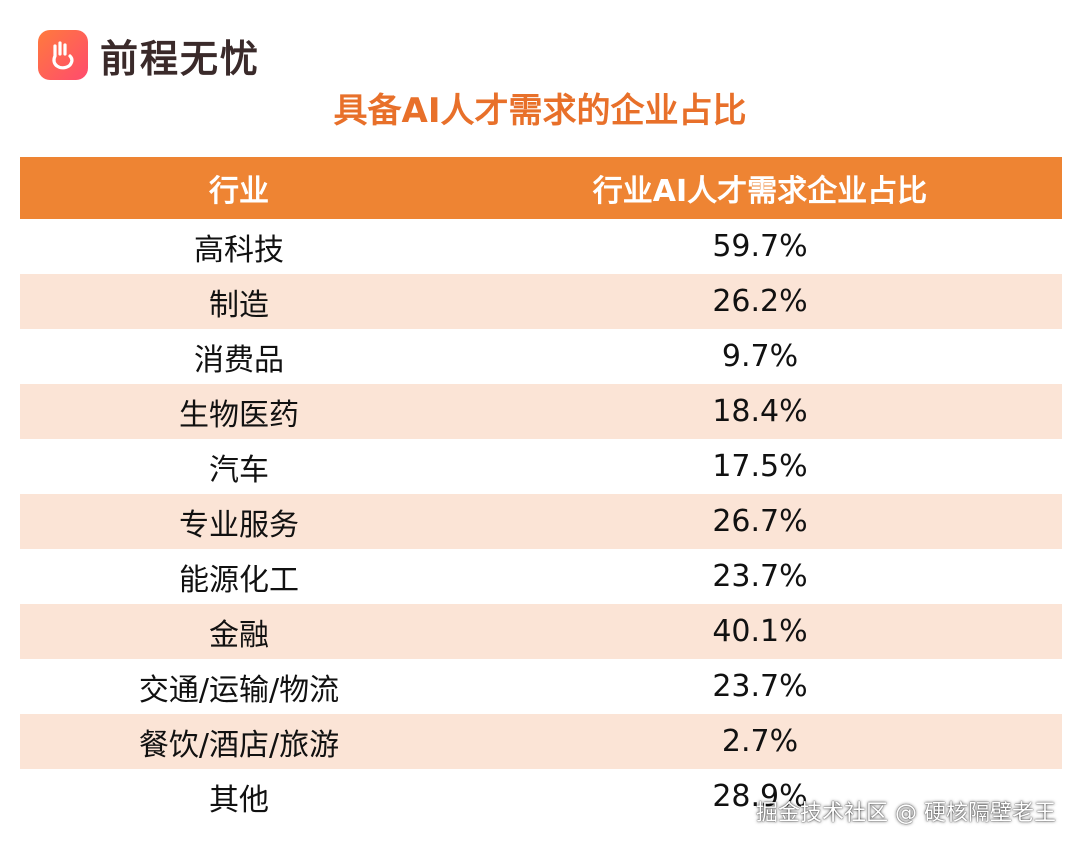 This screenshot has height=849, width=1080. Describe the element at coordinates (541, 796) in the screenshot. I see `table-row: 其他 28.9%` at that location.